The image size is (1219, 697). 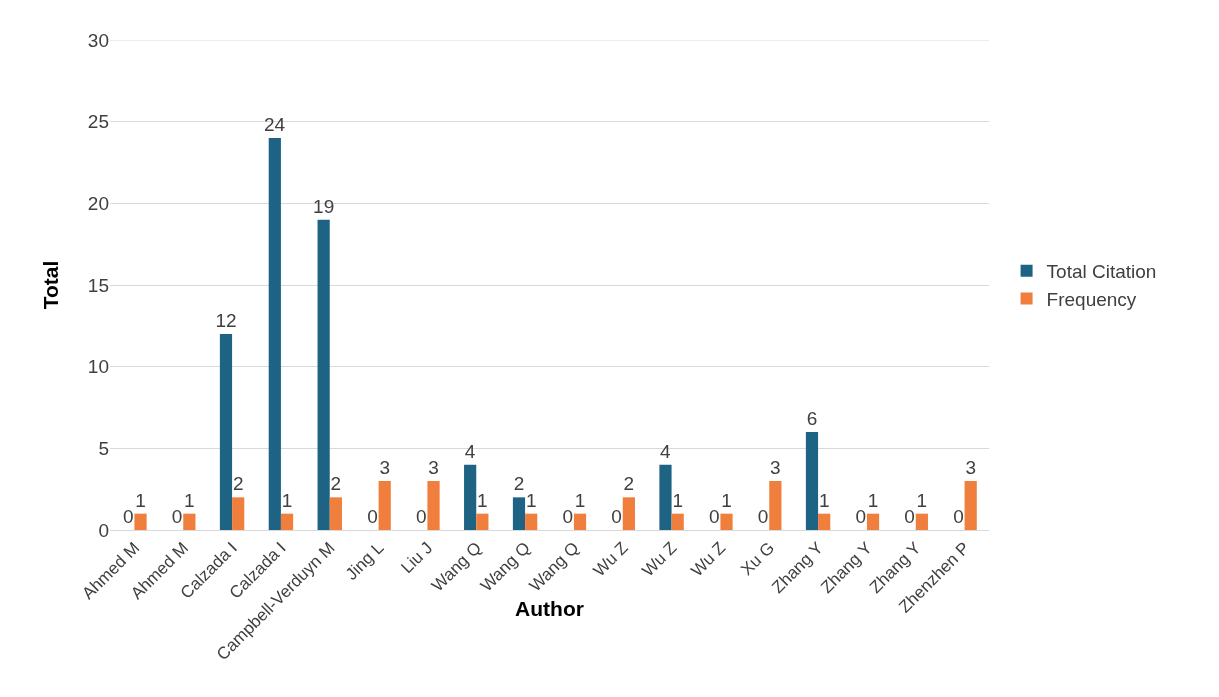 I want to click on y-tick-label: 30, so click(x=98, y=40).